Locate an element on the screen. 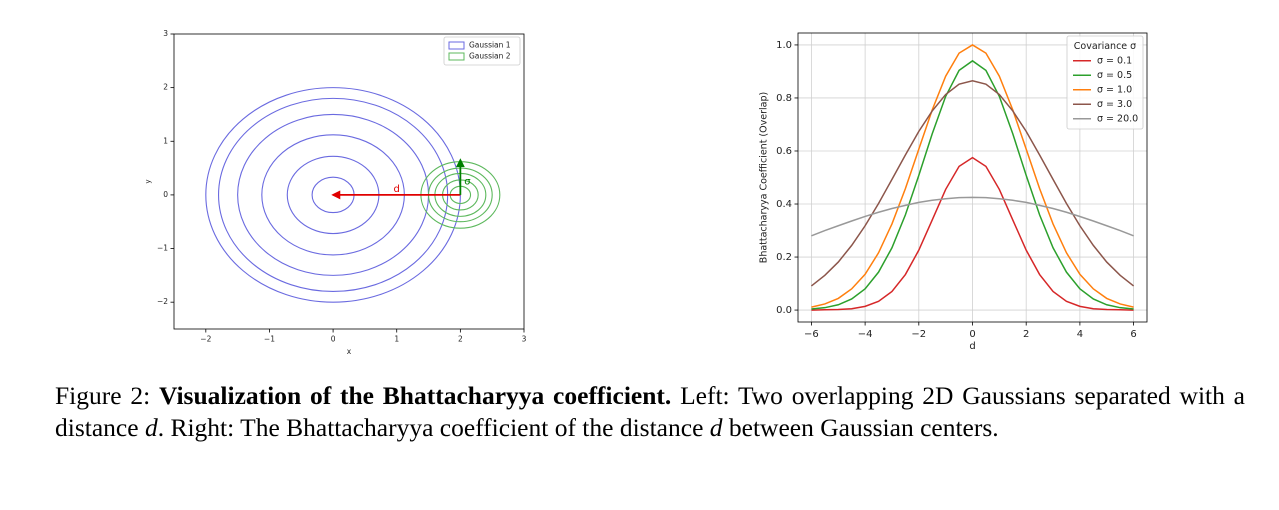 The height and width of the screenshot is (510, 1279). x-tick-label: 6 is located at coordinates (1133, 334).